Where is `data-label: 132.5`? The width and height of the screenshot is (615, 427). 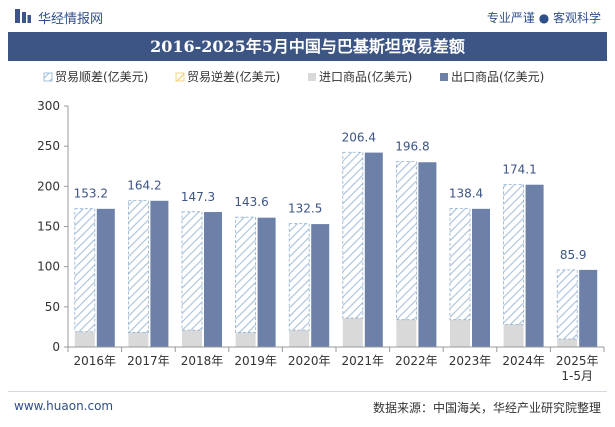 data-label: 132.5 is located at coordinates (305, 209).